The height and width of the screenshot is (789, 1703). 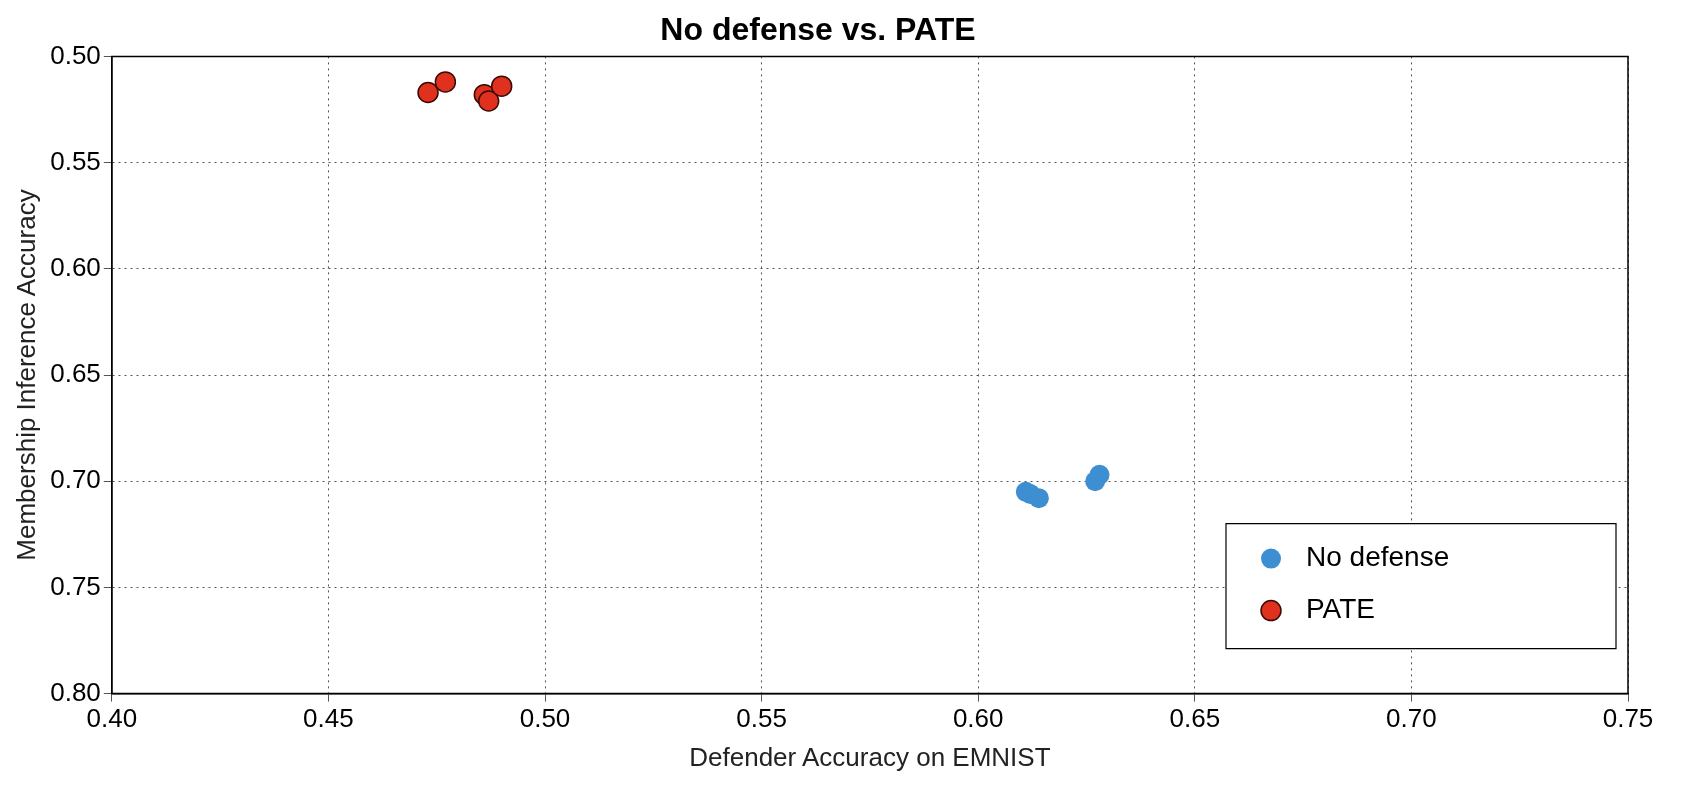 What do you see at coordinates (75, 54) in the screenshot?
I see `y-tick-label: 0.50` at bounding box center [75, 54].